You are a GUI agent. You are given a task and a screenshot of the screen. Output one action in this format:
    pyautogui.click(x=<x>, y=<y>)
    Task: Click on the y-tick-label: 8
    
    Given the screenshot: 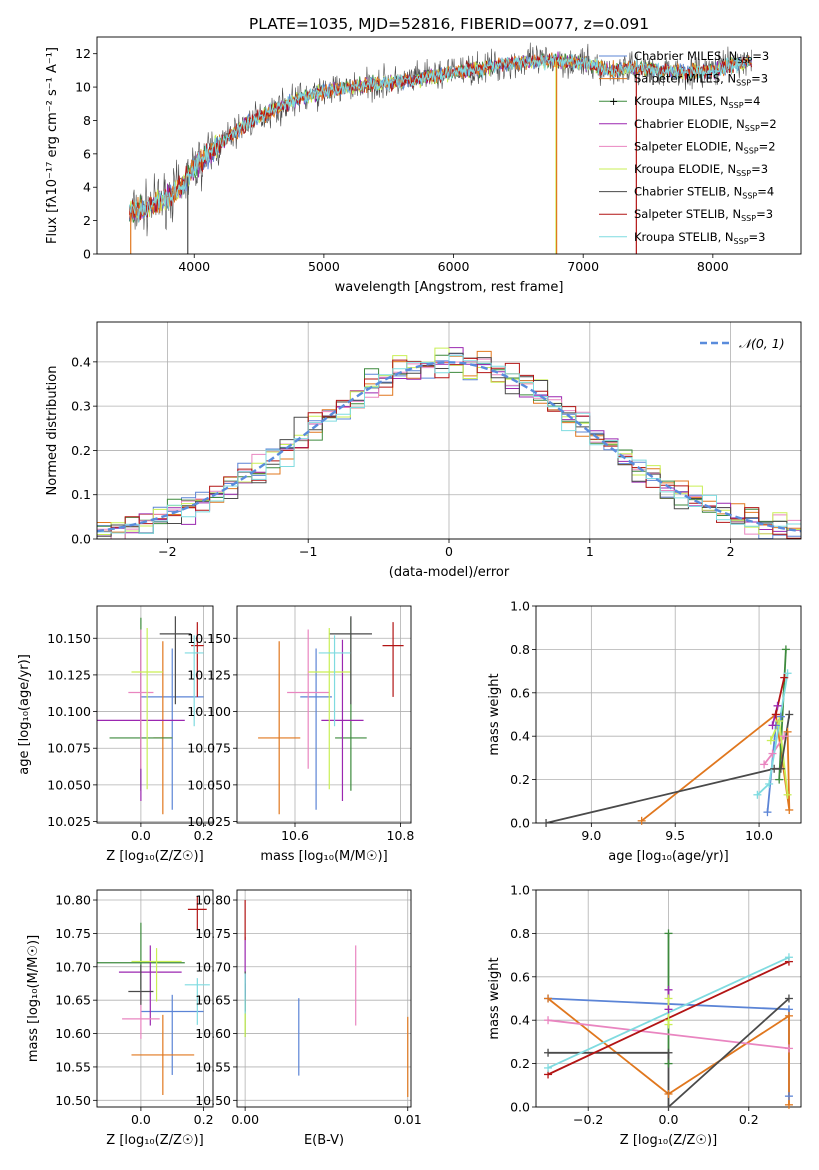 What is the action you would take?
    pyautogui.click(x=87, y=120)
    